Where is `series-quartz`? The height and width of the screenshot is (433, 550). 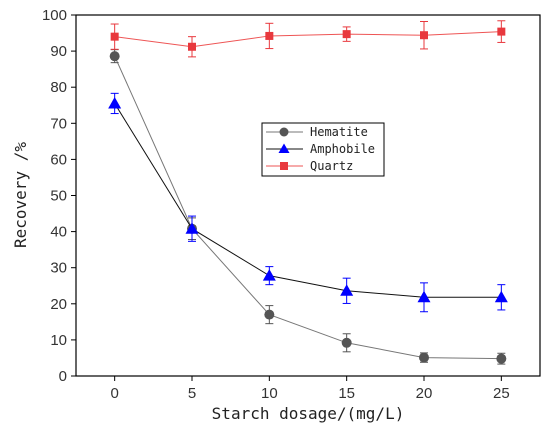
series-quartz is located at coordinates (308, 39).